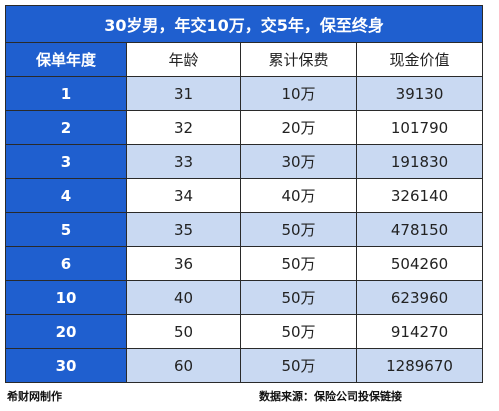 The width and height of the screenshot is (499, 411). What do you see at coordinates (66, 331) in the screenshot?
I see `row-policy-year: 20` at bounding box center [66, 331].